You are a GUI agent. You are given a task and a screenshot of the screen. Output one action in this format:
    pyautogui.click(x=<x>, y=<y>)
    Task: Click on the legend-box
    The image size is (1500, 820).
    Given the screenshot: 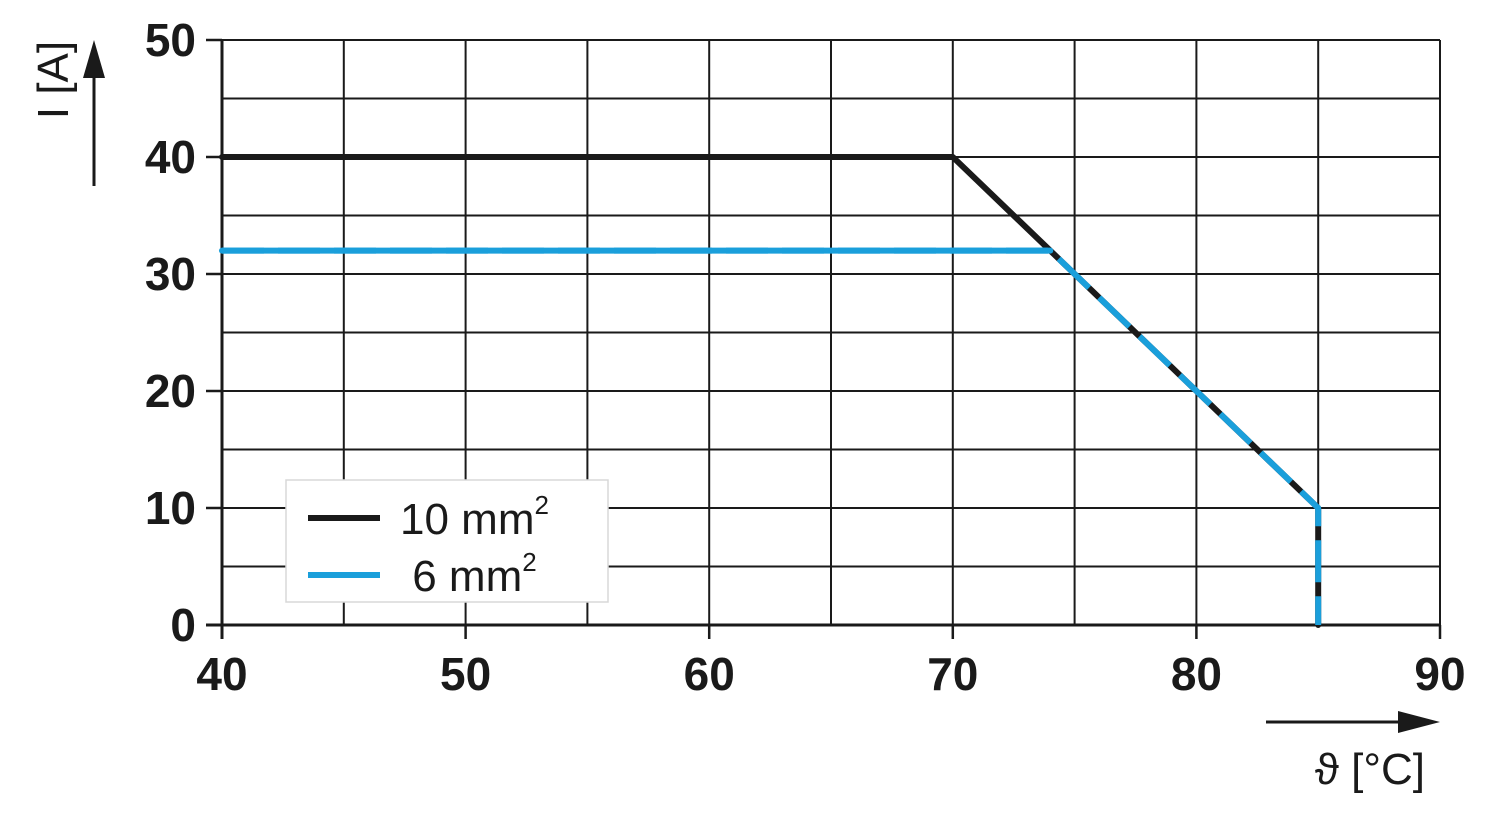 What is the action you would take?
    pyautogui.click(x=447, y=541)
    